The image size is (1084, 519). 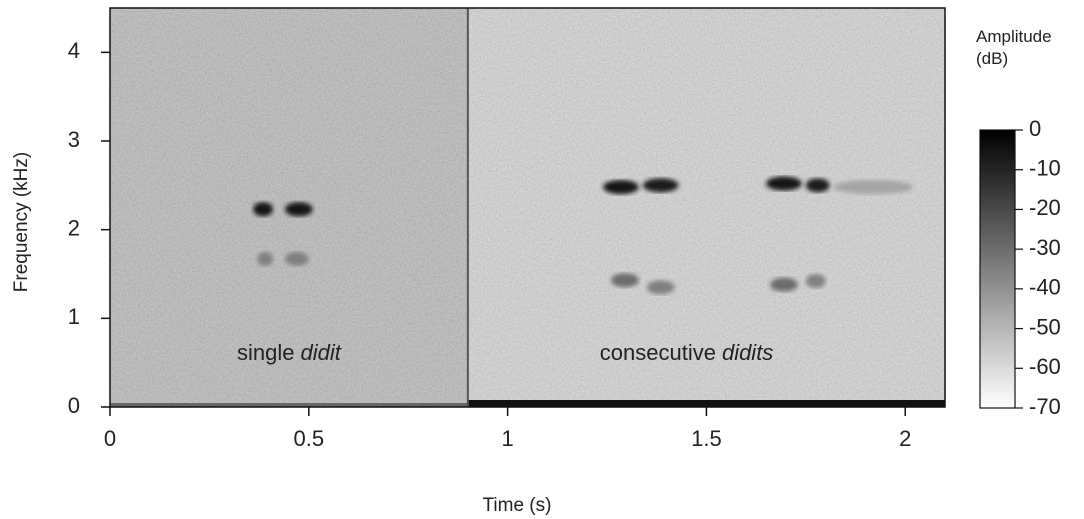 What do you see at coordinates (507, 438) in the screenshot?
I see `x-tick-label: 1` at bounding box center [507, 438].